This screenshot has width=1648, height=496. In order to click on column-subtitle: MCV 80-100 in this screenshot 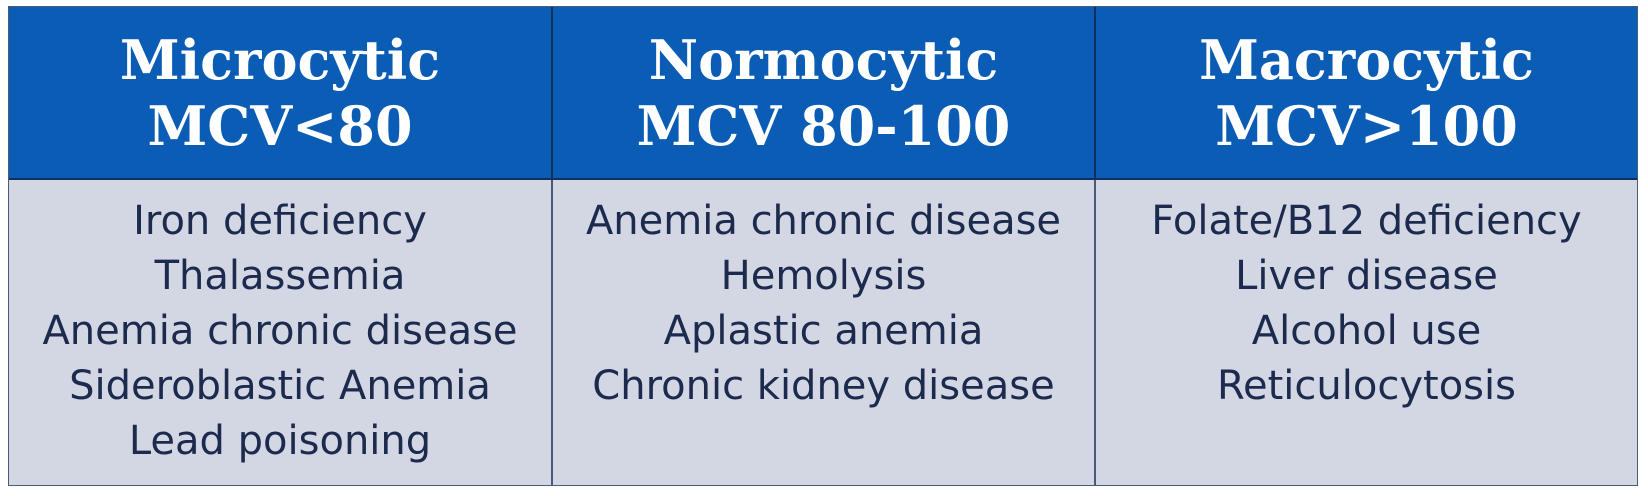, I will do `click(823, 125)`.